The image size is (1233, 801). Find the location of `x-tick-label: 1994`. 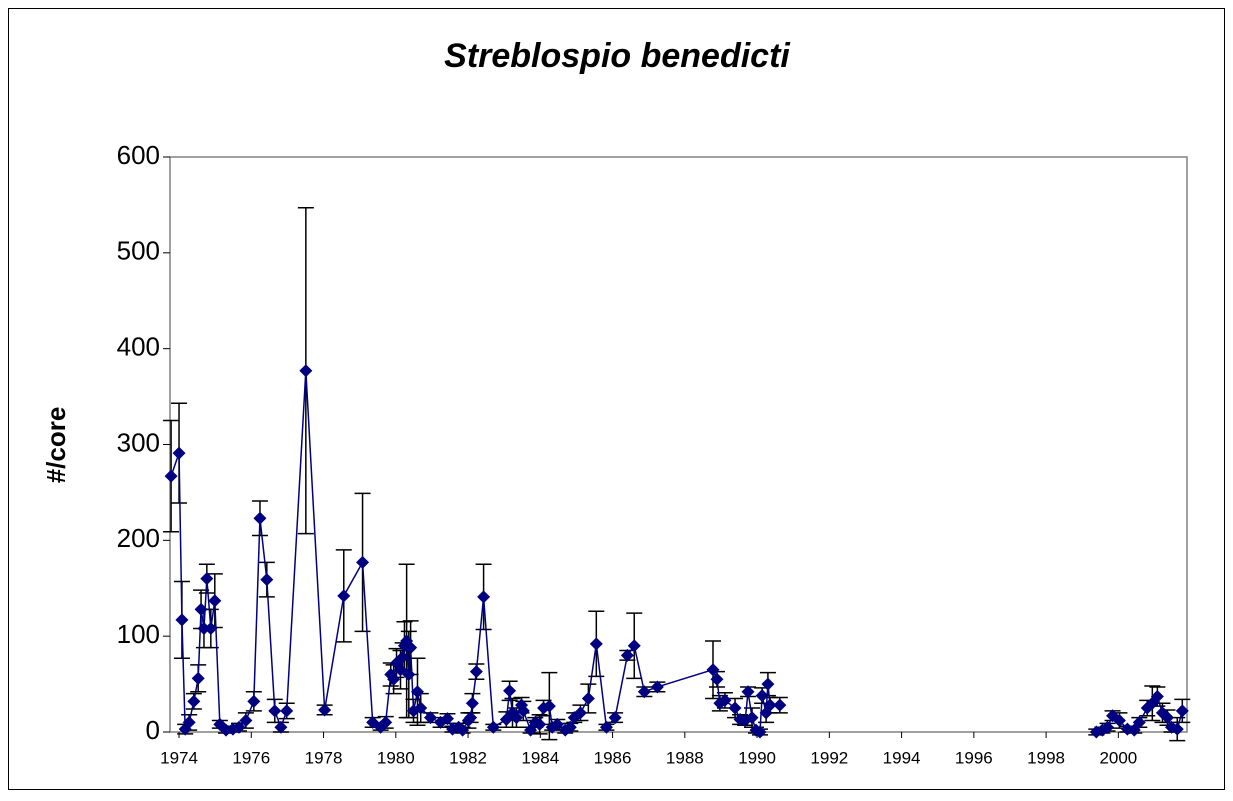

x-tick-label: 1994 is located at coordinates (902, 757).